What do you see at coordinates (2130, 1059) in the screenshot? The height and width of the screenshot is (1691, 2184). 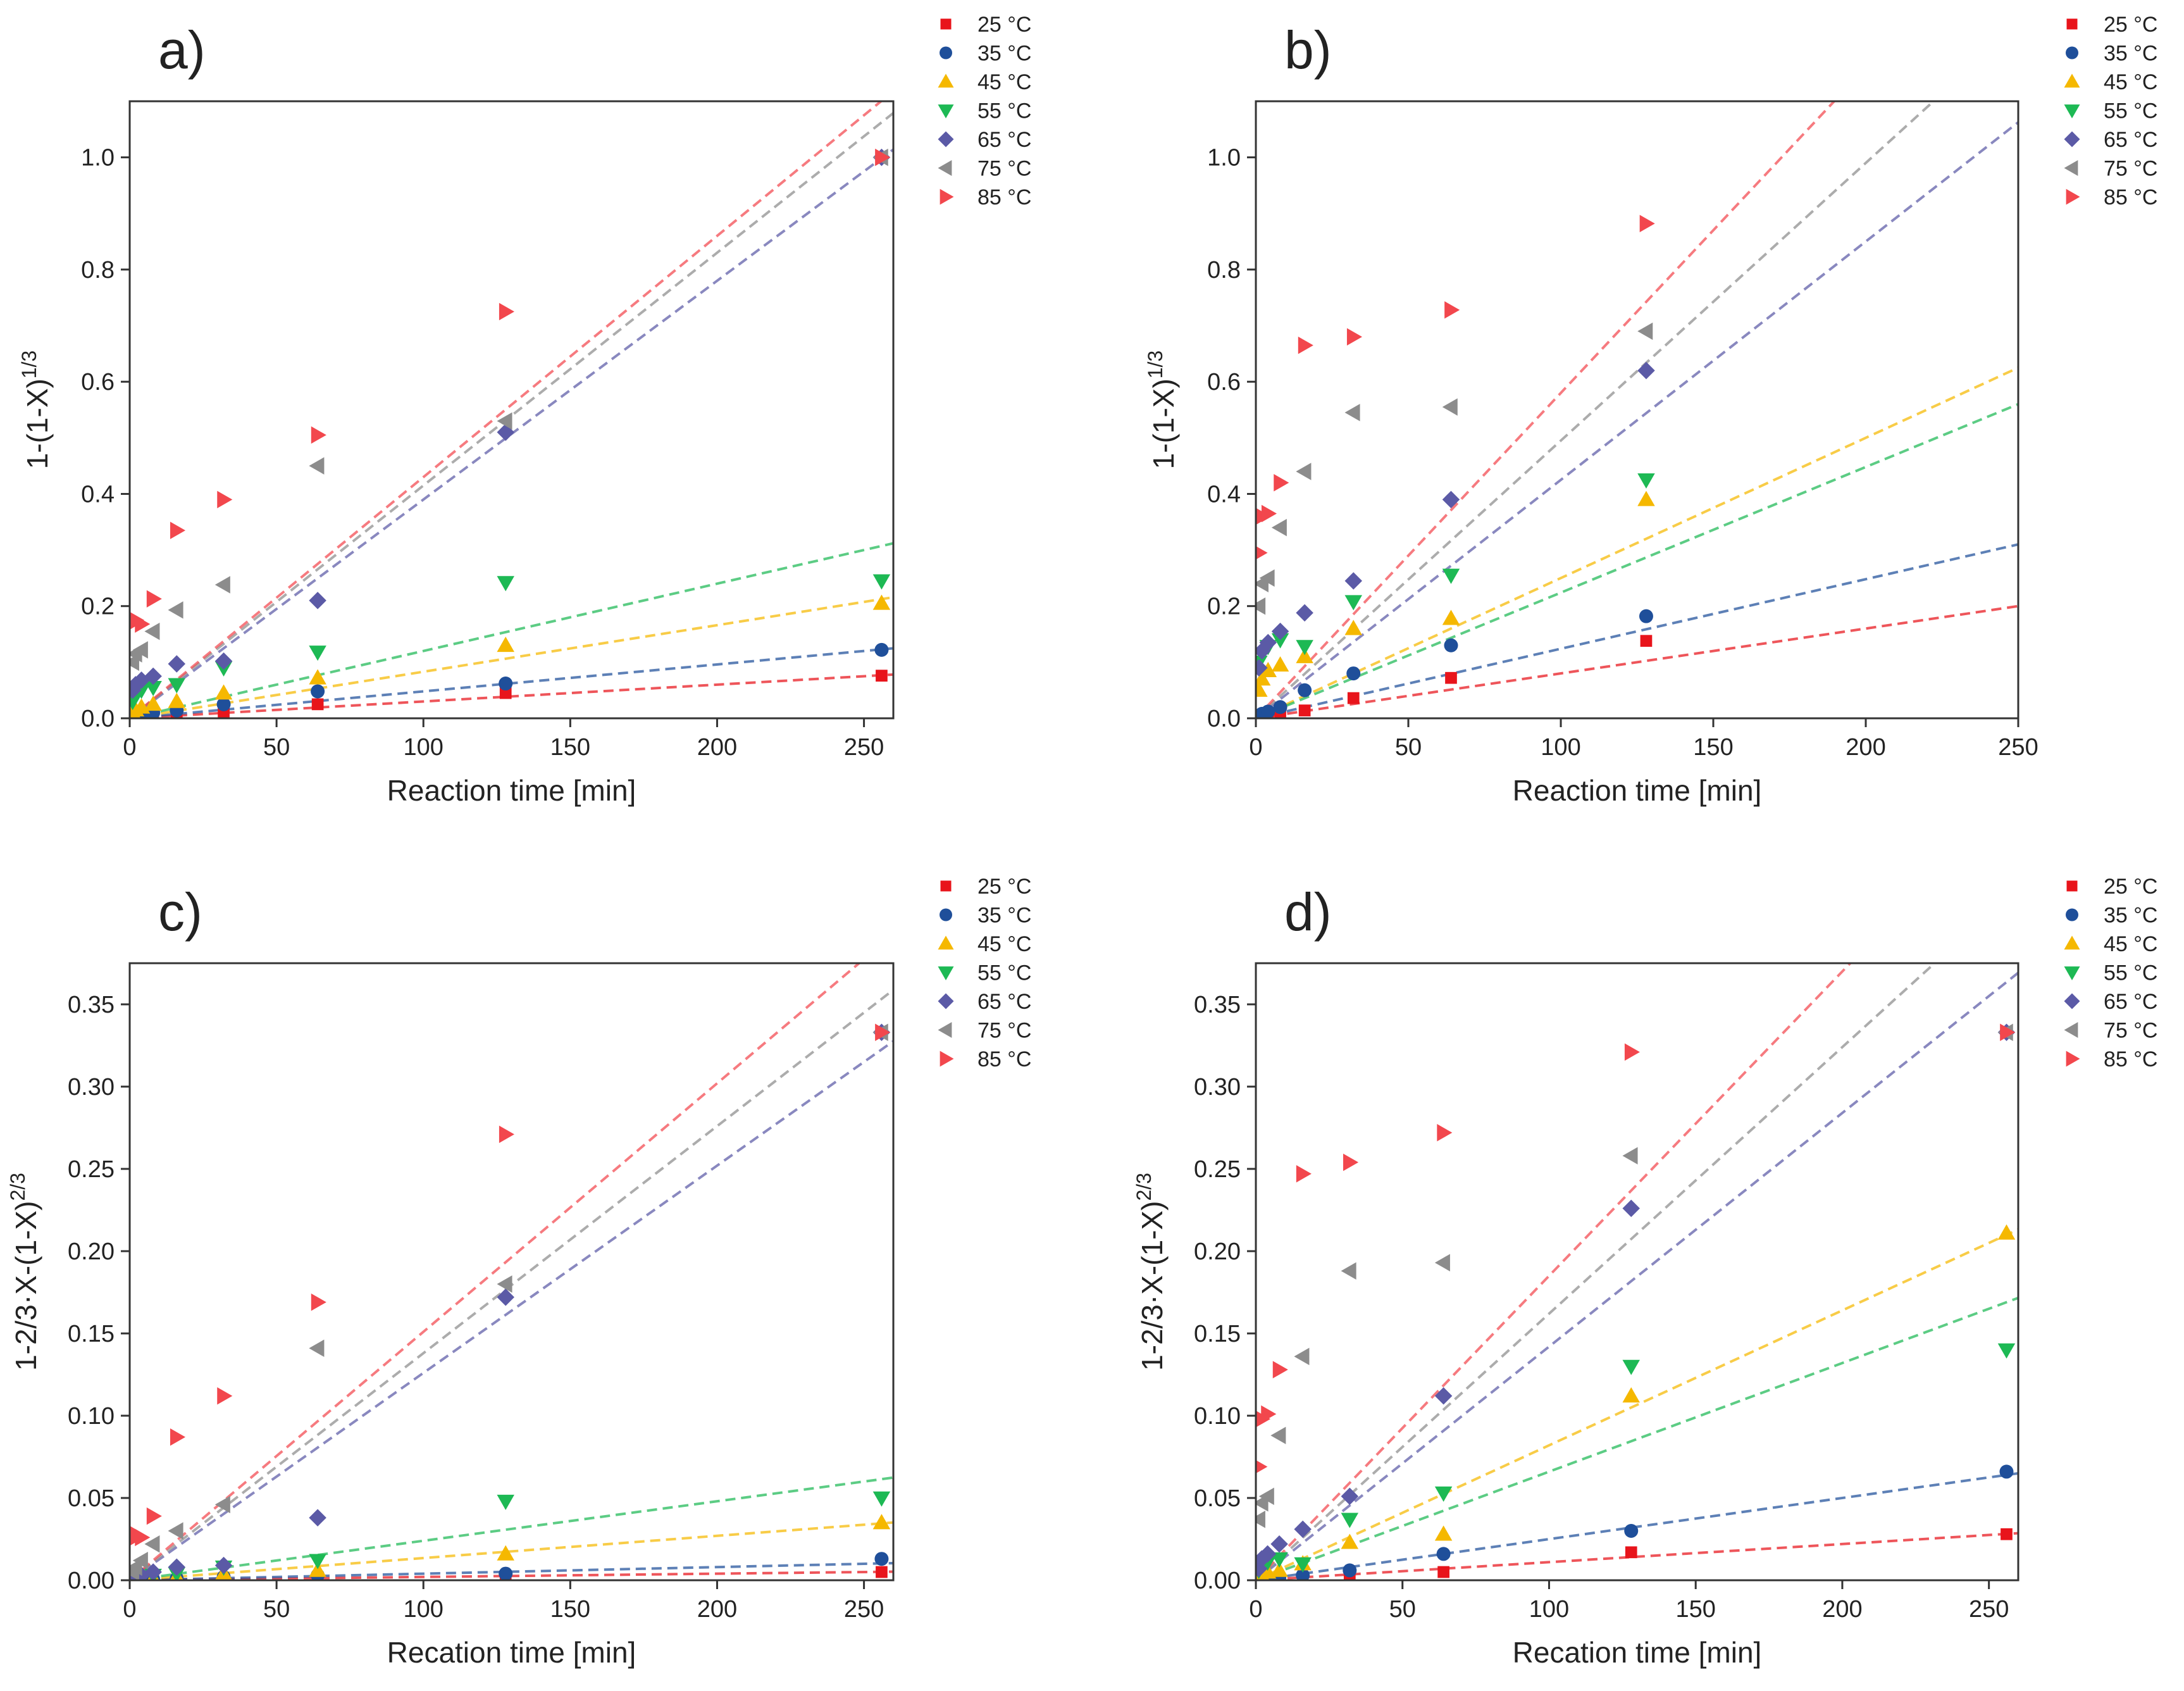 I see `legend-label-85C: 85 °C` at bounding box center [2130, 1059].